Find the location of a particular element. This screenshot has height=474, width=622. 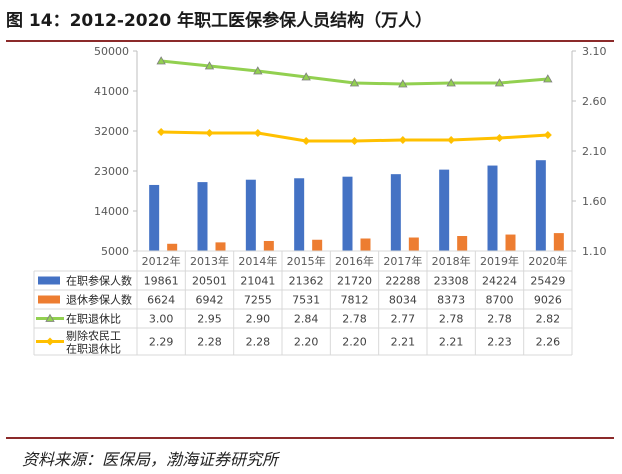

table-value: 2.82 is located at coordinates (548, 319).